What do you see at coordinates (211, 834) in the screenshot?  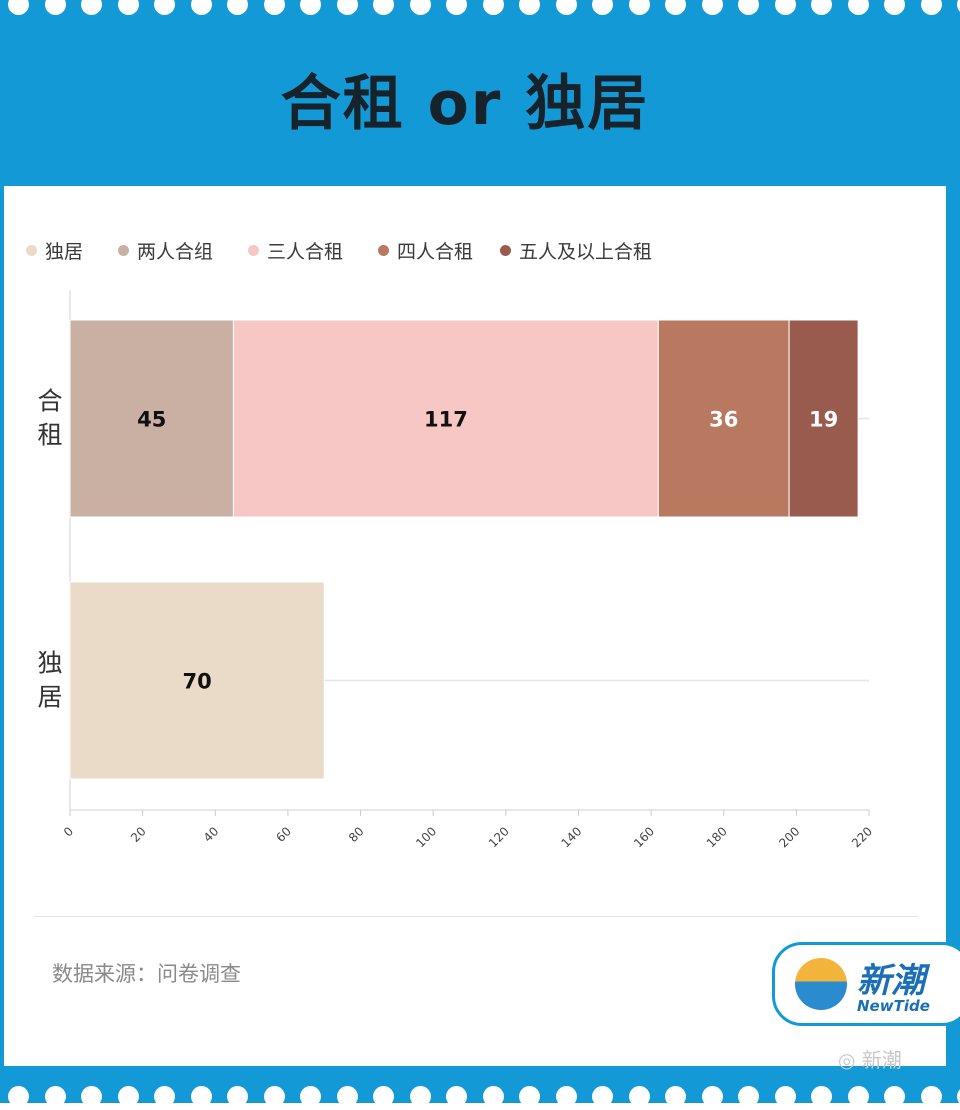 I see `x-tick-label: 40` at bounding box center [211, 834].